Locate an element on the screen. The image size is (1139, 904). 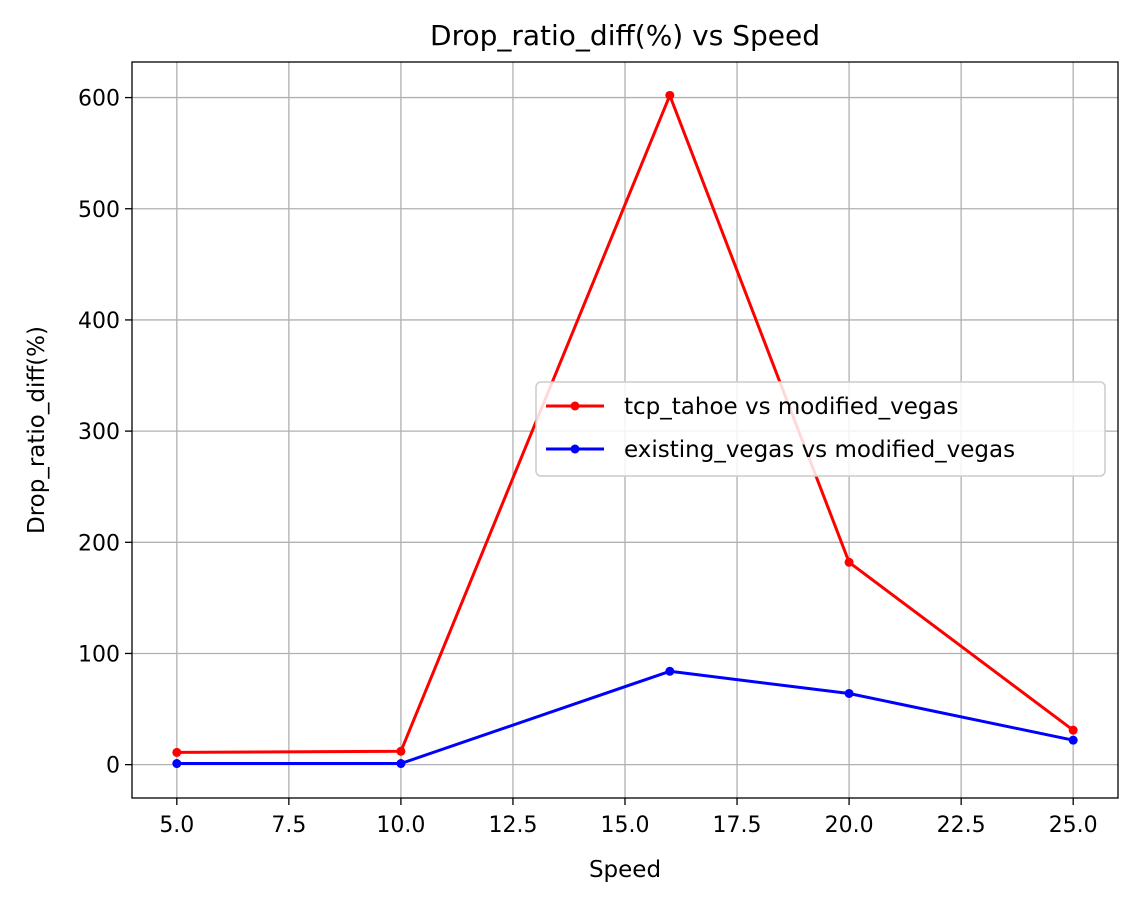
x-tick-label: 12.5 is located at coordinates (512, 825).